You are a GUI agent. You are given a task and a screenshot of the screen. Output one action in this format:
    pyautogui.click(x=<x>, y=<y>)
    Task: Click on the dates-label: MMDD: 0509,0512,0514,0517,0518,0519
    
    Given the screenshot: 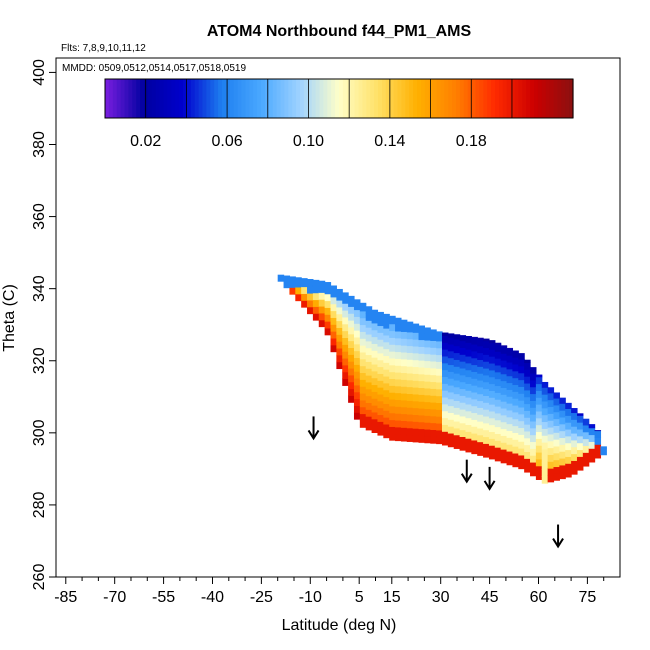 What is the action you would take?
    pyautogui.click(x=154, y=68)
    